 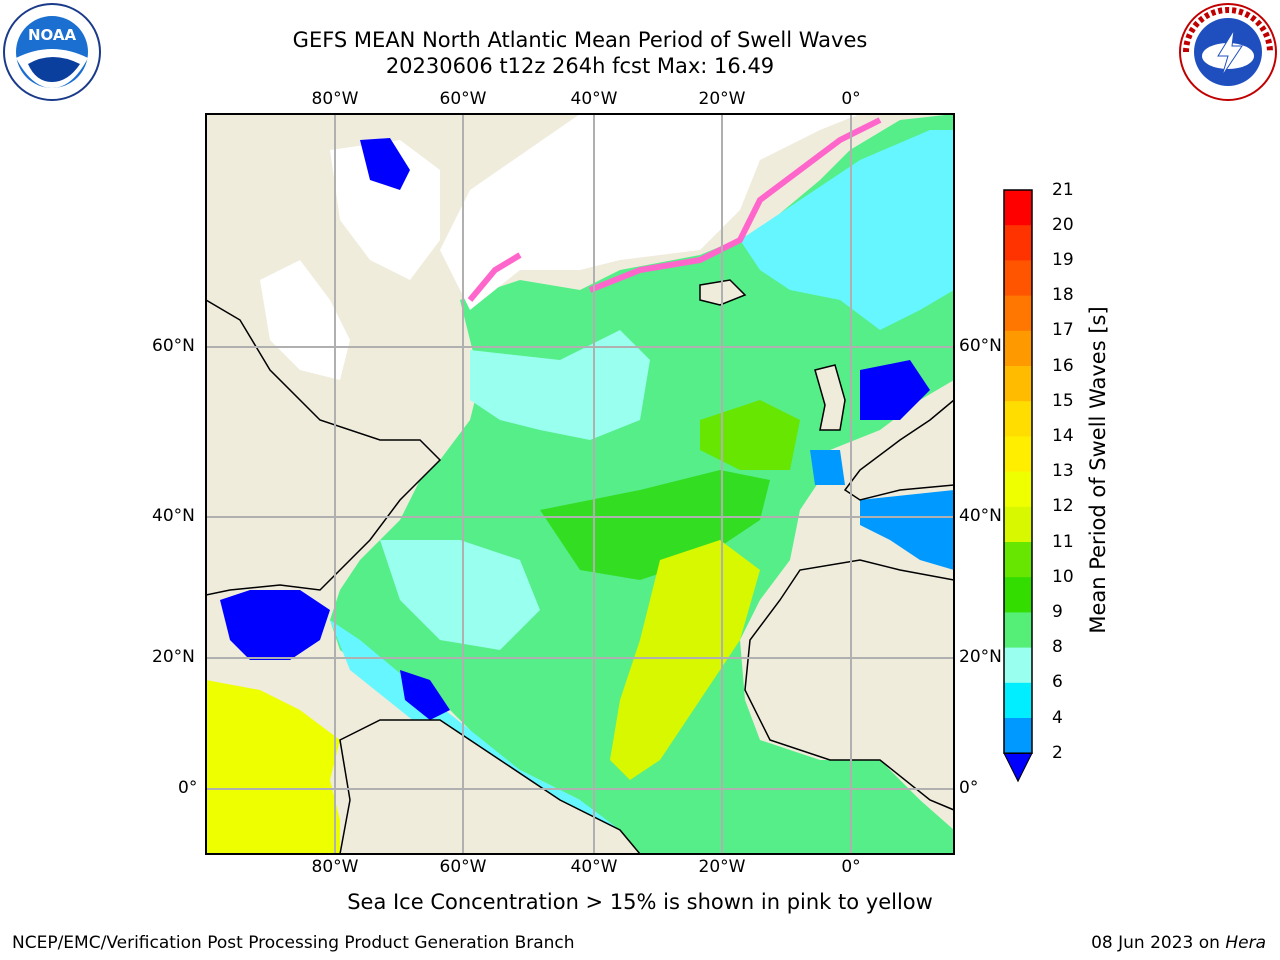 I want to click on colorbar, so click(x=1018, y=486).